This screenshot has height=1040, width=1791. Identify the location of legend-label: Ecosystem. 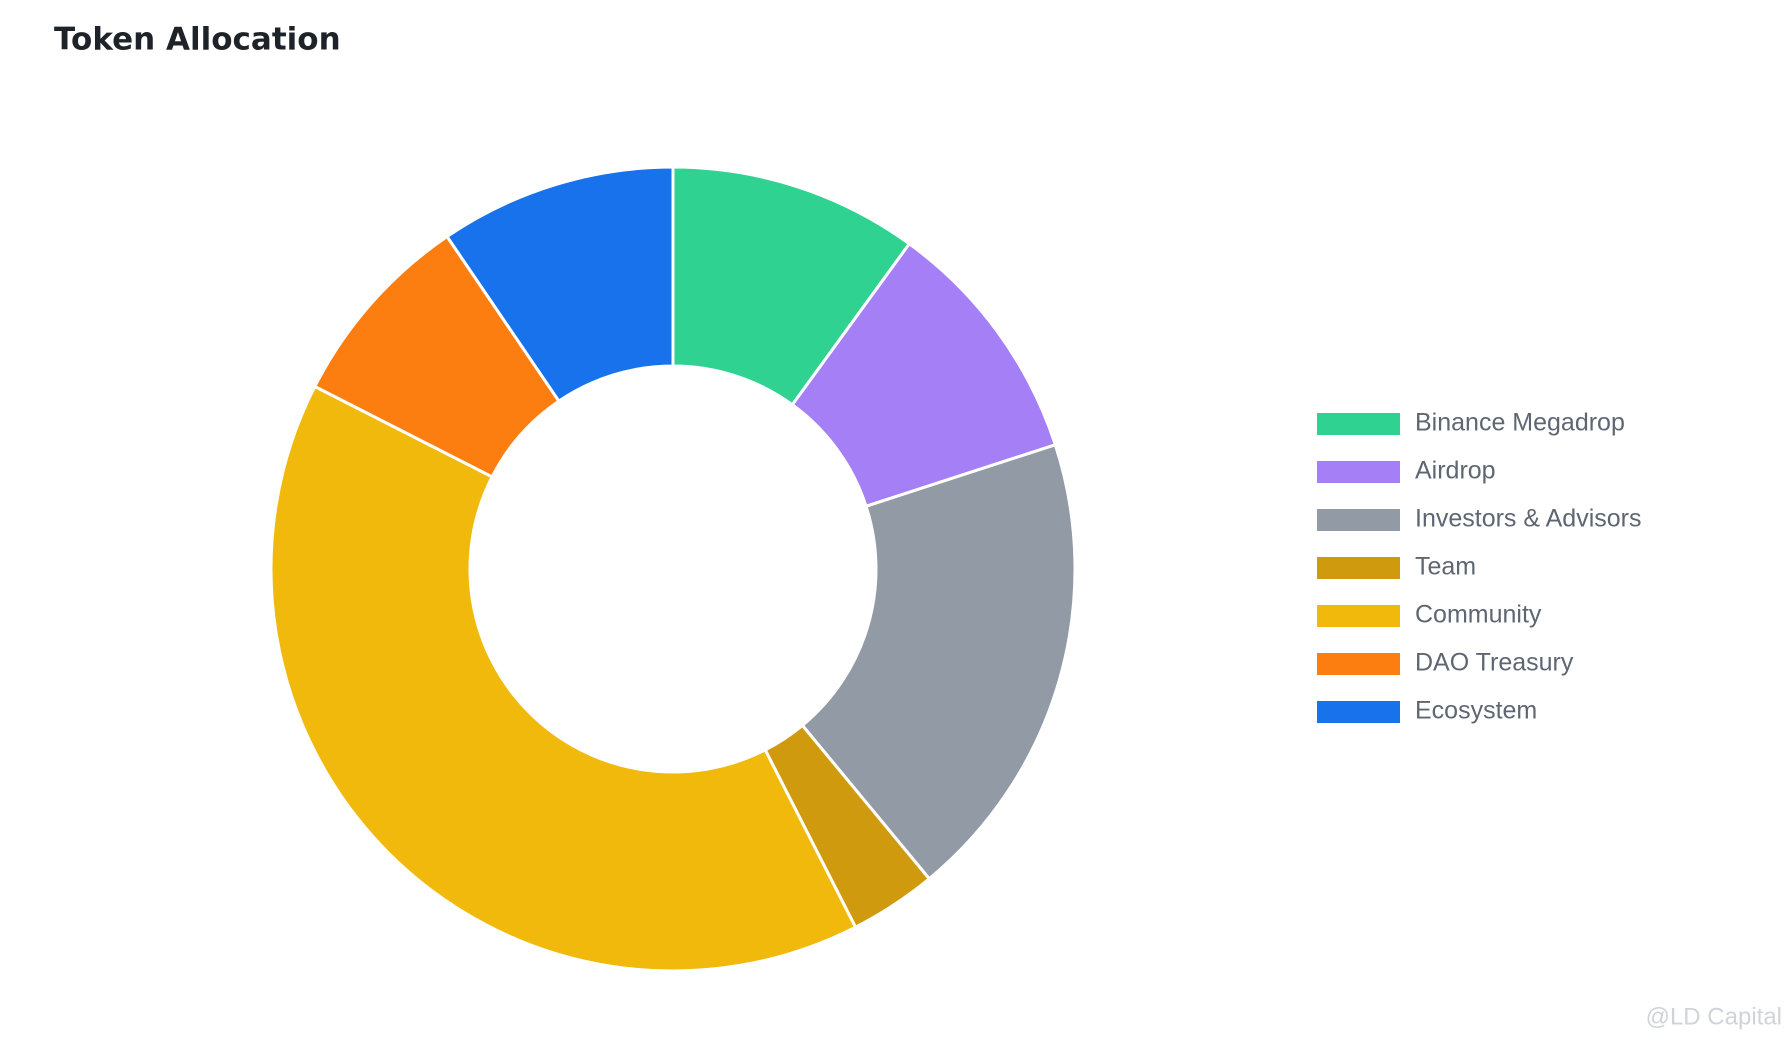
(1476, 711).